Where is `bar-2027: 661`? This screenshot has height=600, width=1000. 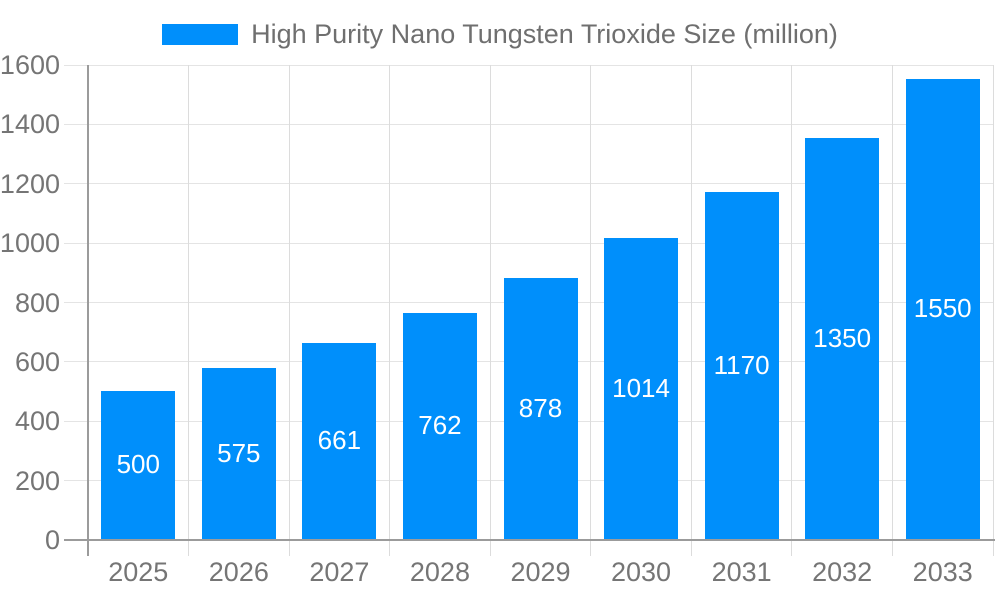 bar-2027: 661 is located at coordinates (339, 440).